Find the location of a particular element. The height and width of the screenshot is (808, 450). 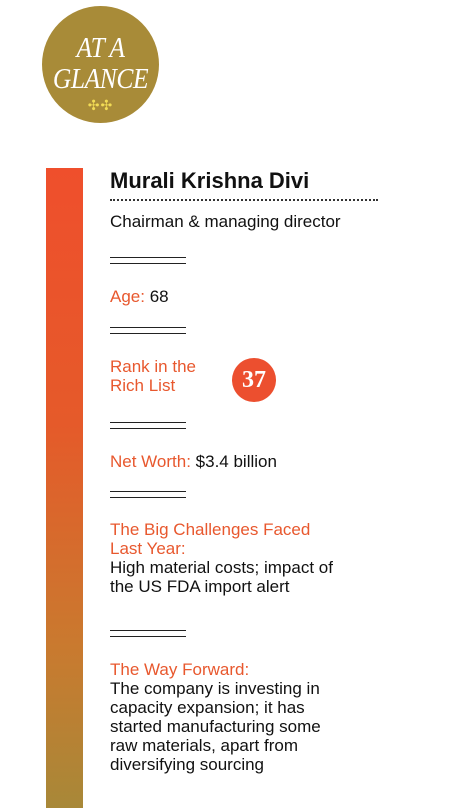

rank-label-line-2: Rich List is located at coordinates (143, 385).